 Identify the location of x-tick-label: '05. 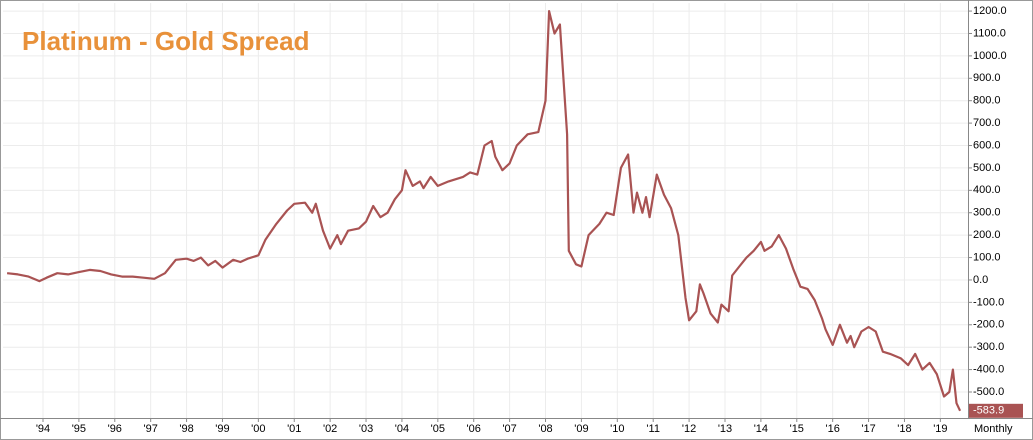
(438, 429).